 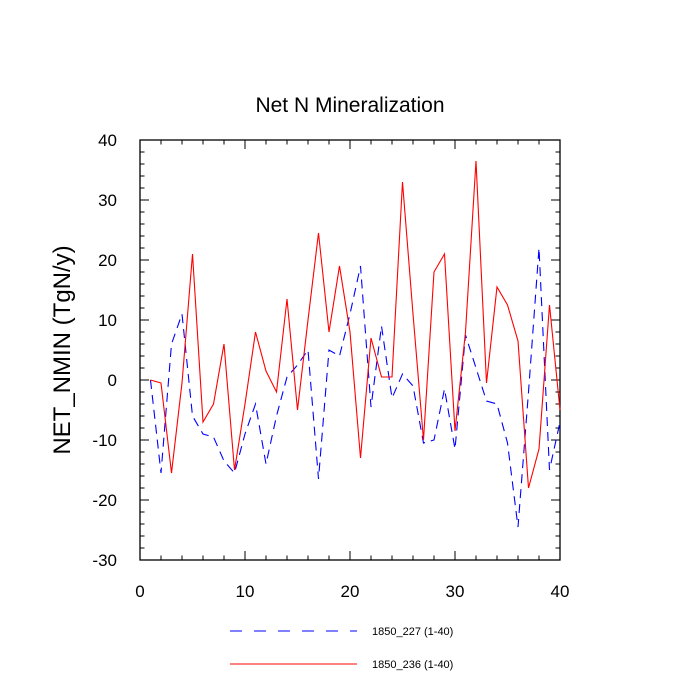 What do you see at coordinates (107, 200) in the screenshot?
I see `y-tick-label: 30` at bounding box center [107, 200].